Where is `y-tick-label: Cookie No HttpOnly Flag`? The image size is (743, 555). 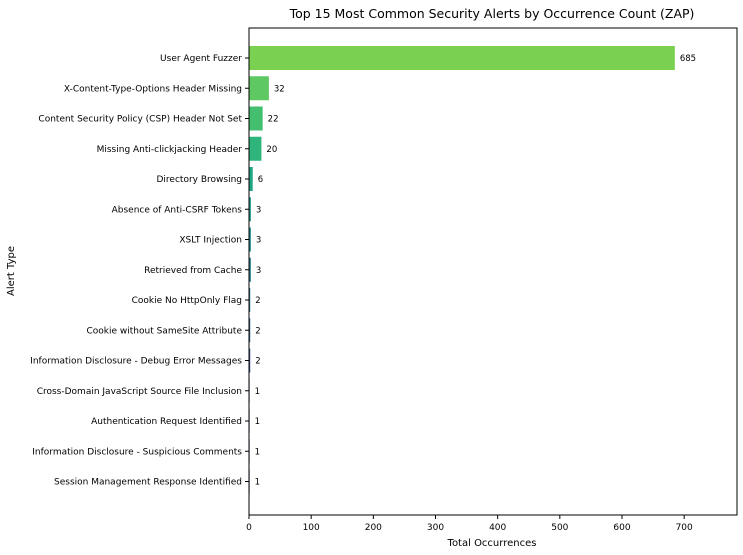
y-tick-label: Cookie No HttpOnly Flag is located at coordinates (187, 301).